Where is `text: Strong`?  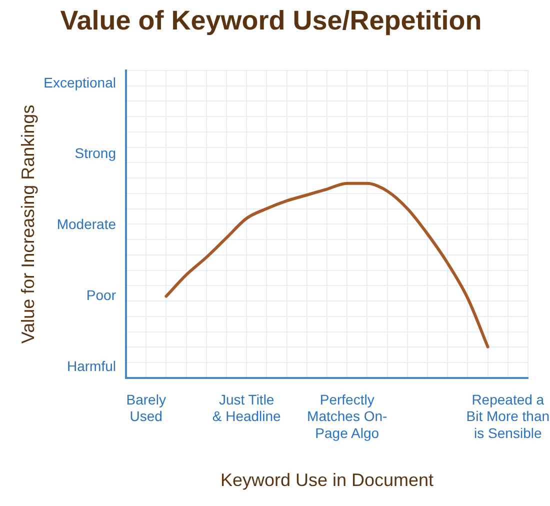 text: Strong is located at coordinates (95, 153).